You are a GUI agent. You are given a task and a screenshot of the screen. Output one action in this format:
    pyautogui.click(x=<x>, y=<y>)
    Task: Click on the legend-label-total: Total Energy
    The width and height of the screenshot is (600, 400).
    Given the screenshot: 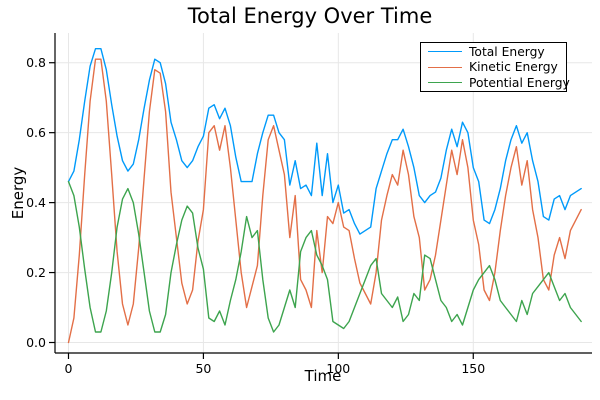 What is the action you would take?
    pyautogui.click(x=507, y=51)
    